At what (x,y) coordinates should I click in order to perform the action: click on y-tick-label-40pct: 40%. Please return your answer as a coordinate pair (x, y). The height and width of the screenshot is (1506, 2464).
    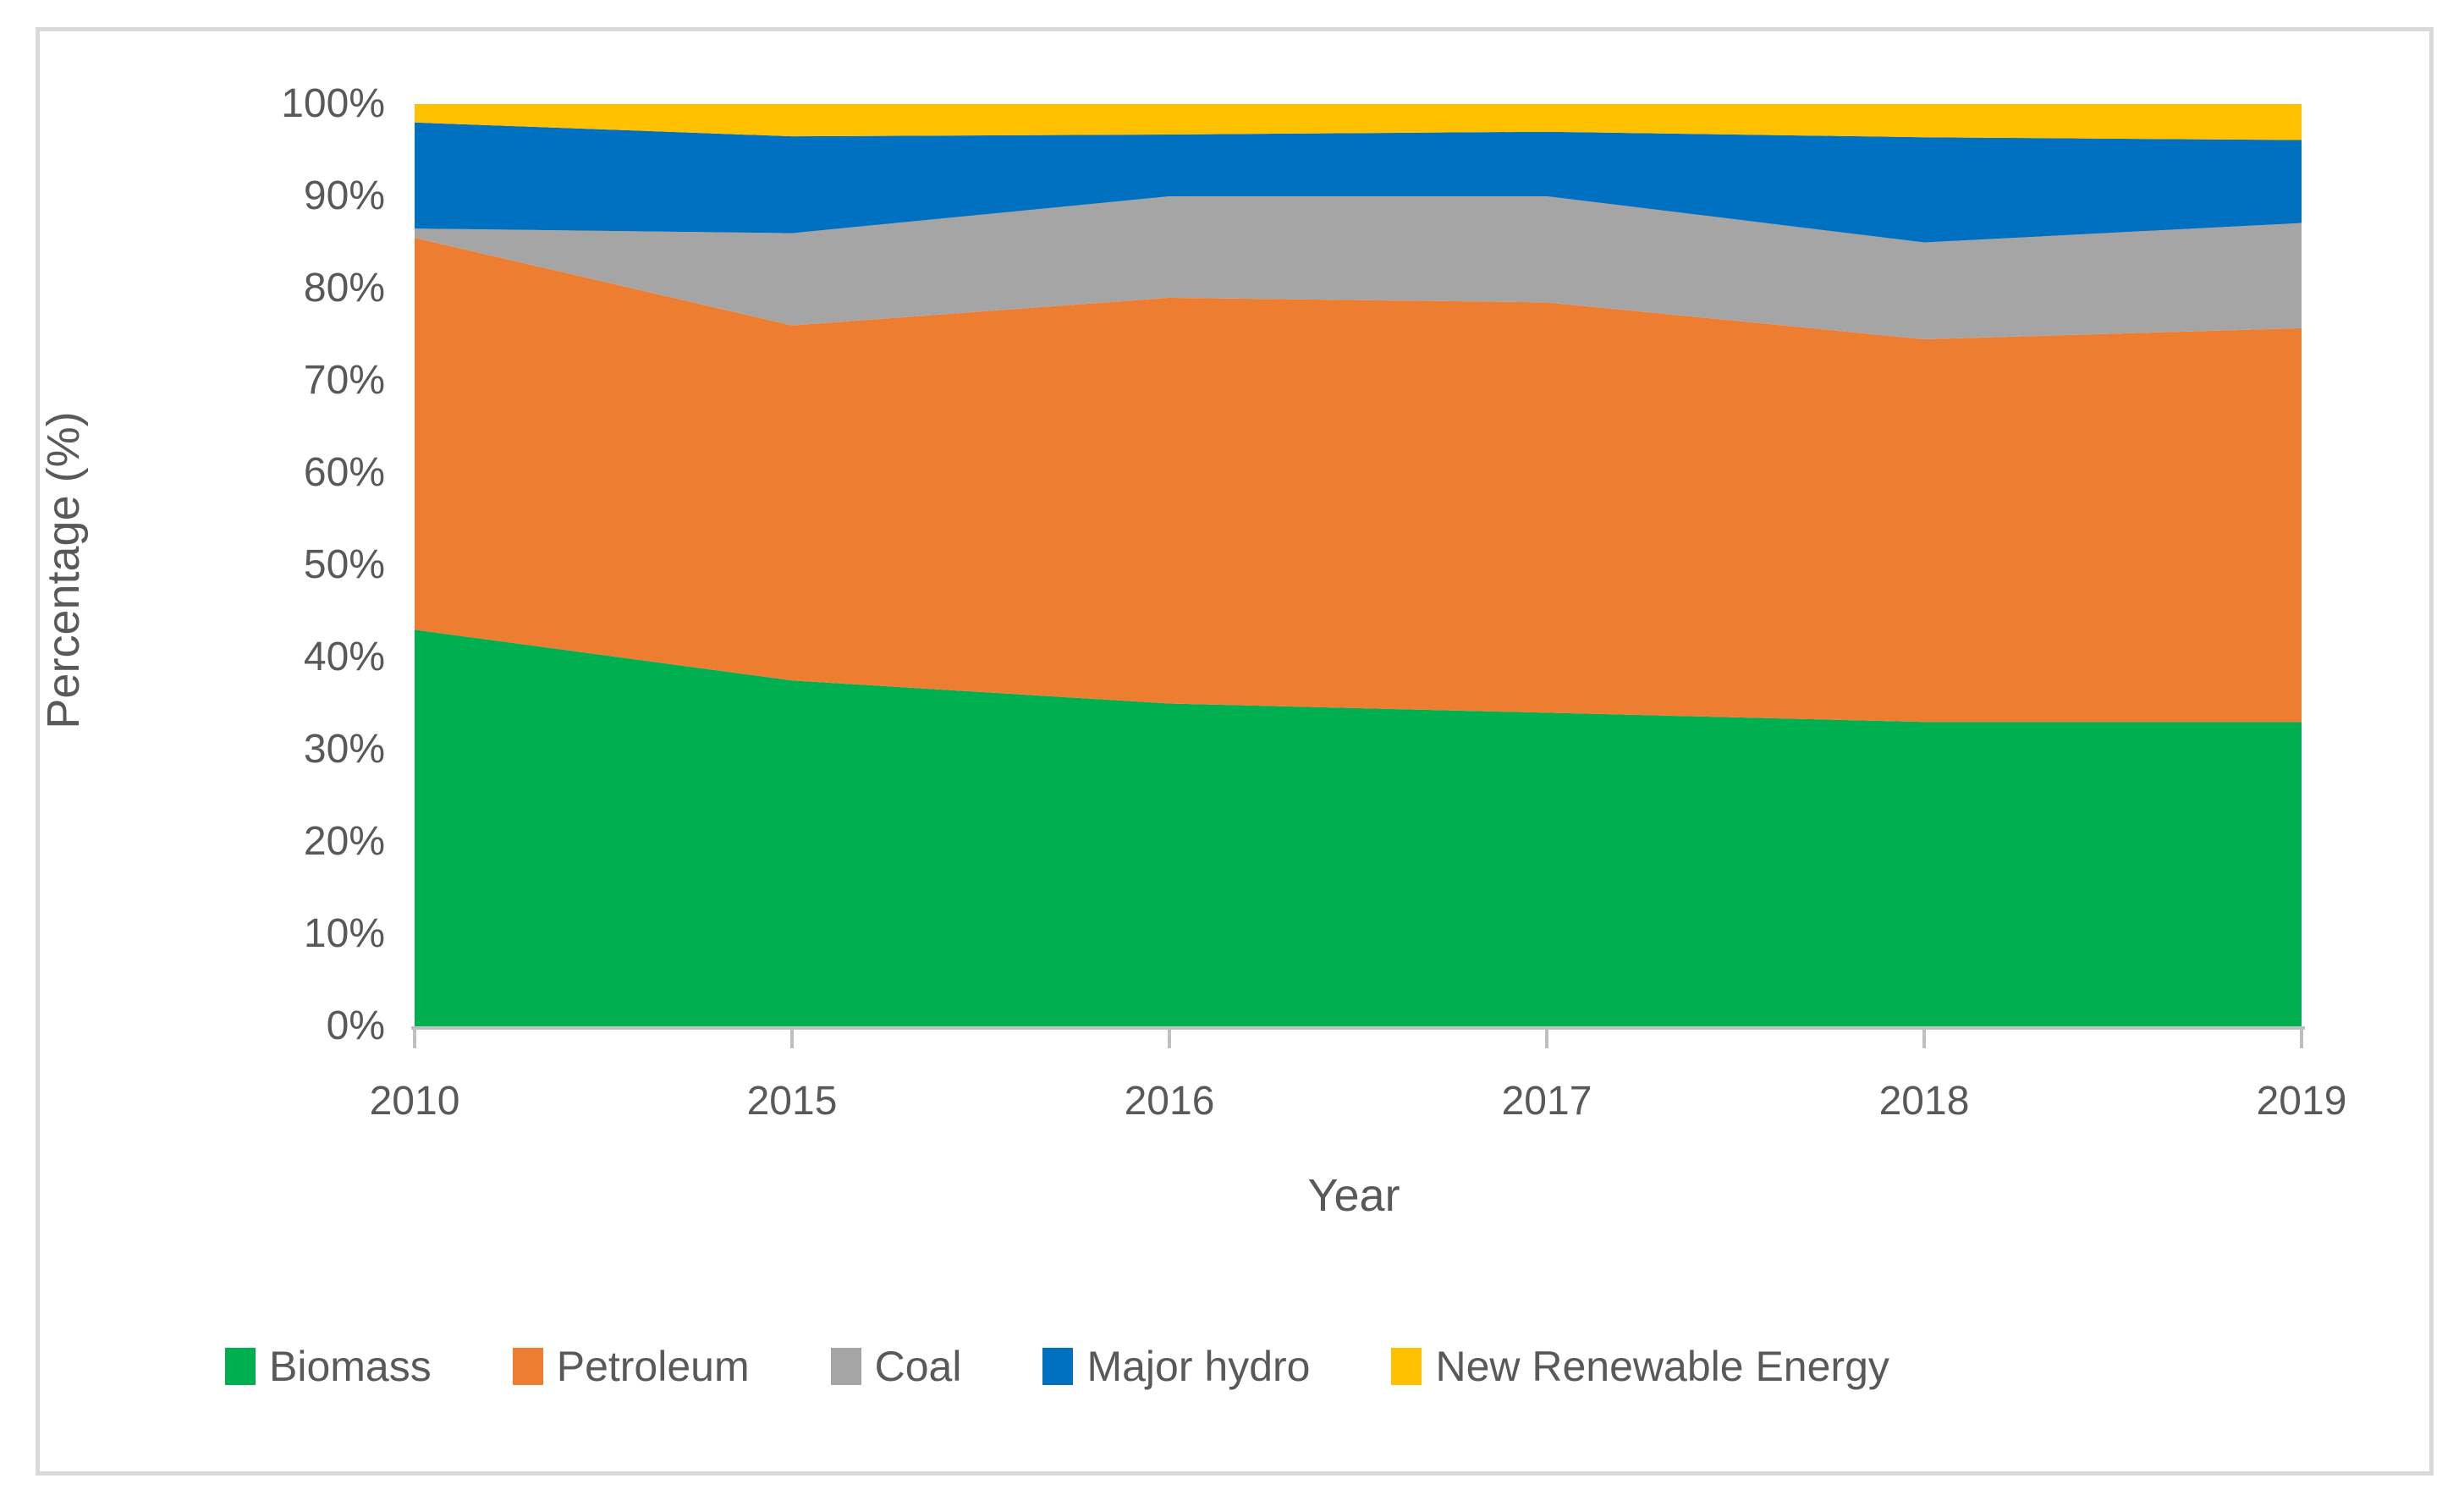
    Looking at the image, I should click on (344, 657).